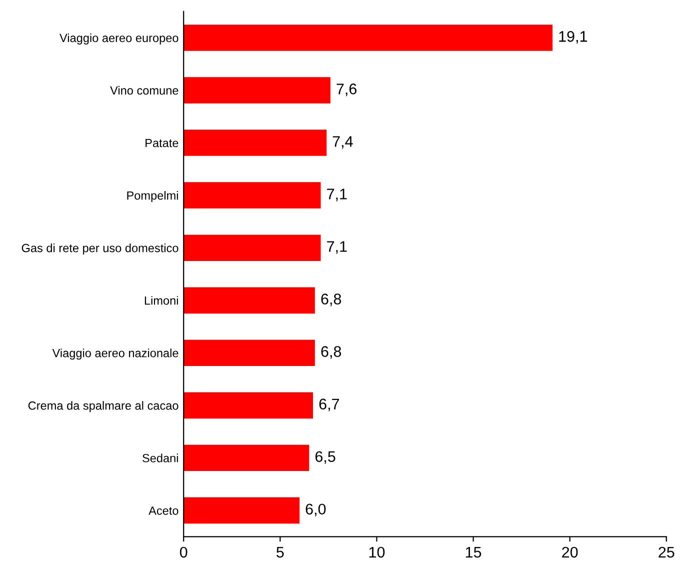 This screenshot has height=574, width=680. What do you see at coordinates (144, 90) in the screenshot?
I see `y-tick-label: Vino comune` at bounding box center [144, 90].